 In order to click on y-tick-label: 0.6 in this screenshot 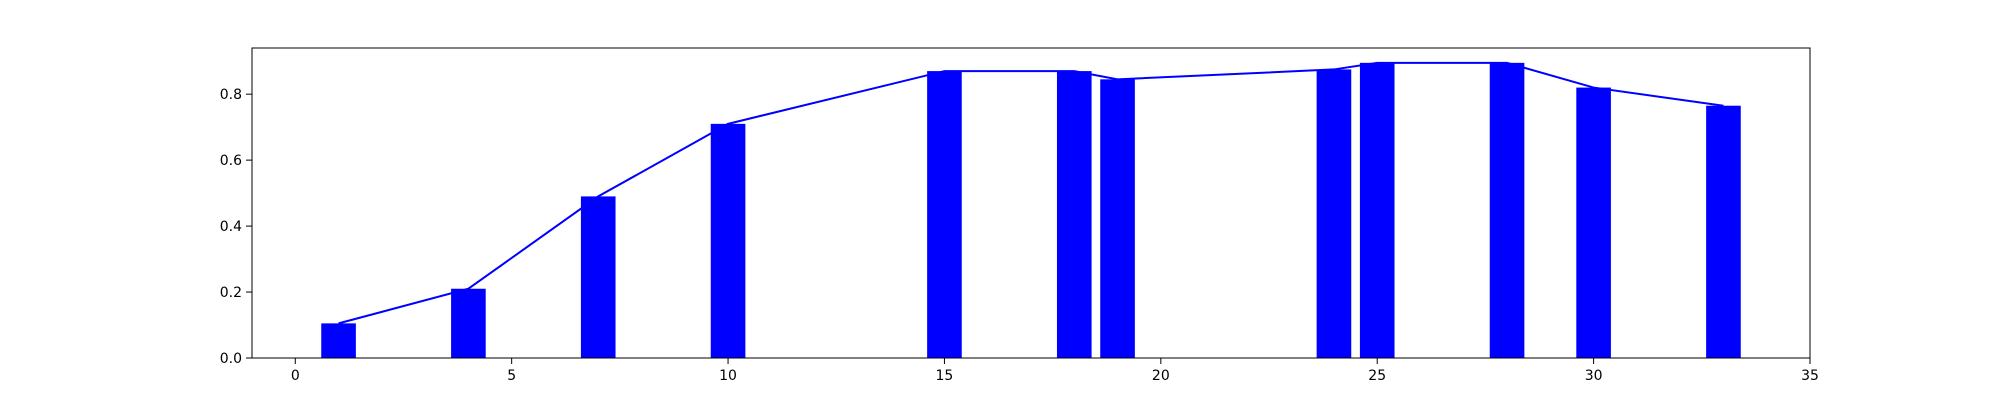, I will do `click(231, 161)`.